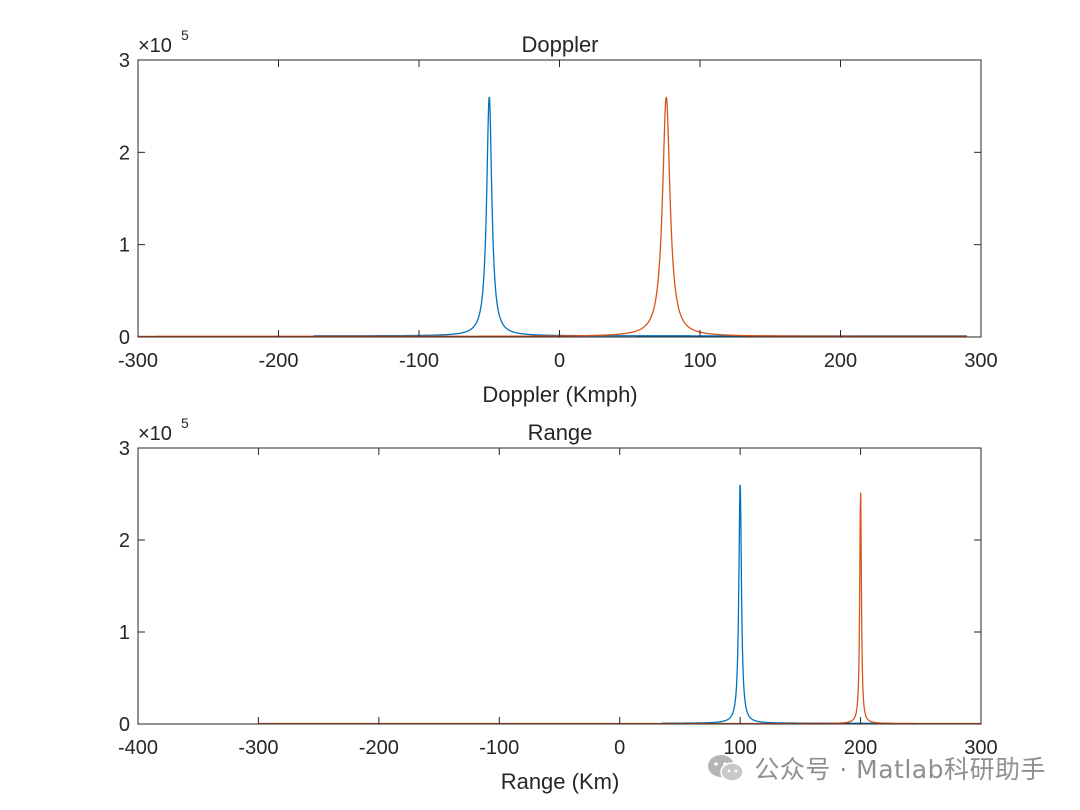 The width and height of the screenshot is (1080, 810). Describe the element at coordinates (278, 361) in the screenshot. I see `doppler-x-tick-label: -200` at that location.